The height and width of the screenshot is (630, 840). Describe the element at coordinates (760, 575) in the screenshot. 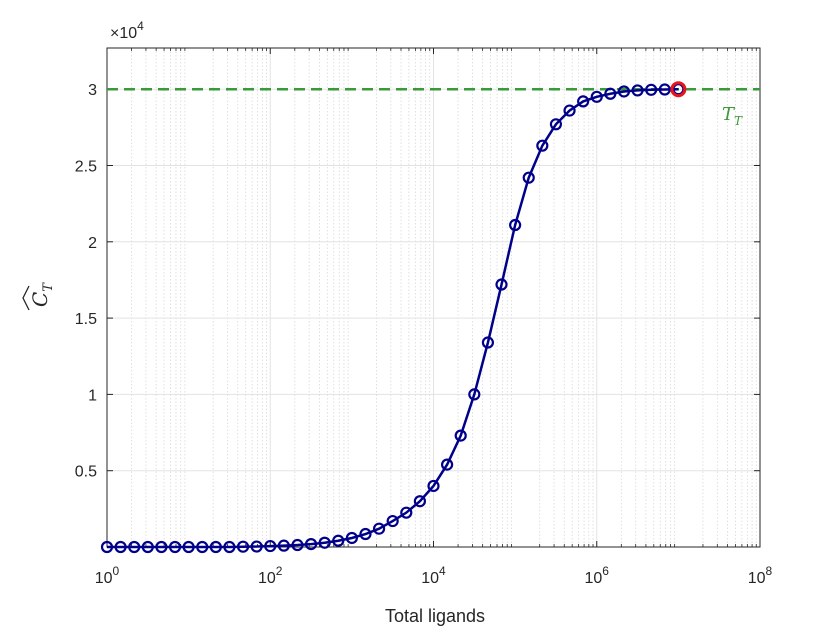

I see `x-tick-label: 10⁸` at that location.